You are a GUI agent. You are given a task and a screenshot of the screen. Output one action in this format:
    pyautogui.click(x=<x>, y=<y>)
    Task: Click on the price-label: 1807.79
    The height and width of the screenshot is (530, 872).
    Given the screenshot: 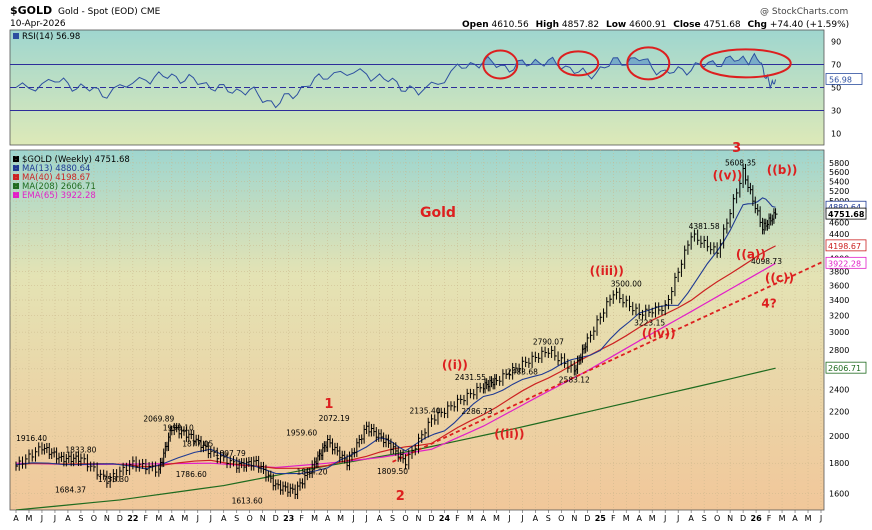 What is the action you would take?
    pyautogui.click(x=230, y=453)
    